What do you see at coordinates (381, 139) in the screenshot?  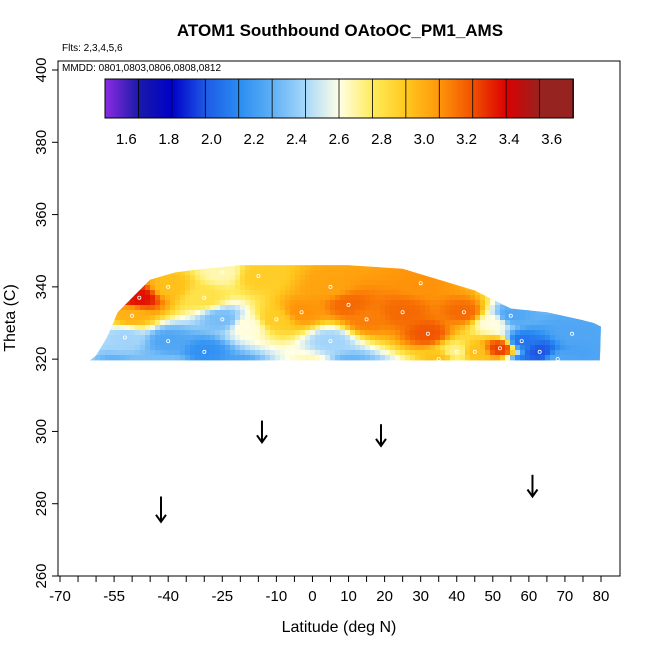 I see `colorbar-tick-label: 2.8` at bounding box center [381, 139].